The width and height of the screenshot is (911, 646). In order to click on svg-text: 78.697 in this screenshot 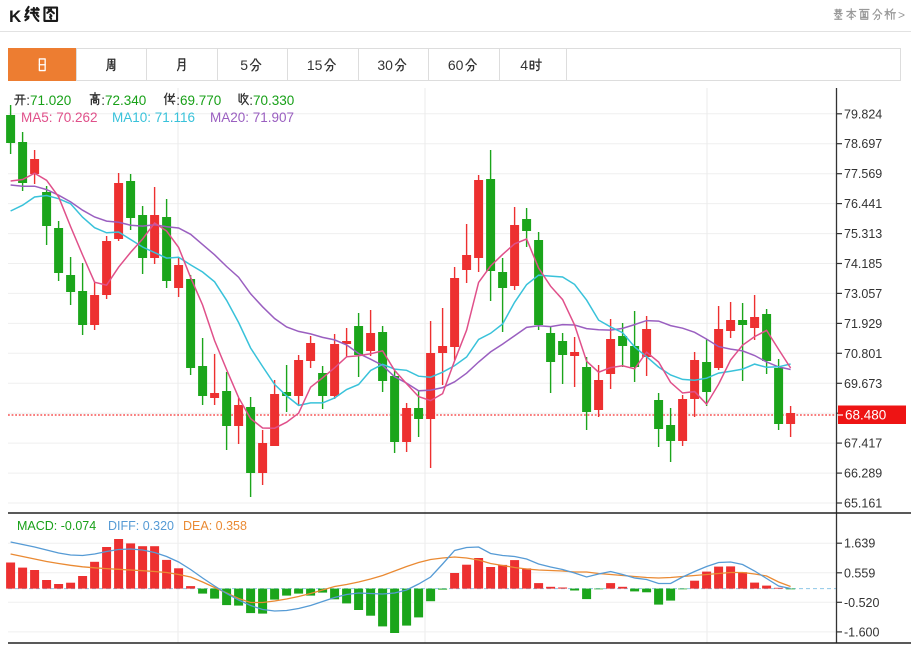, I will do `click(863, 144)`.